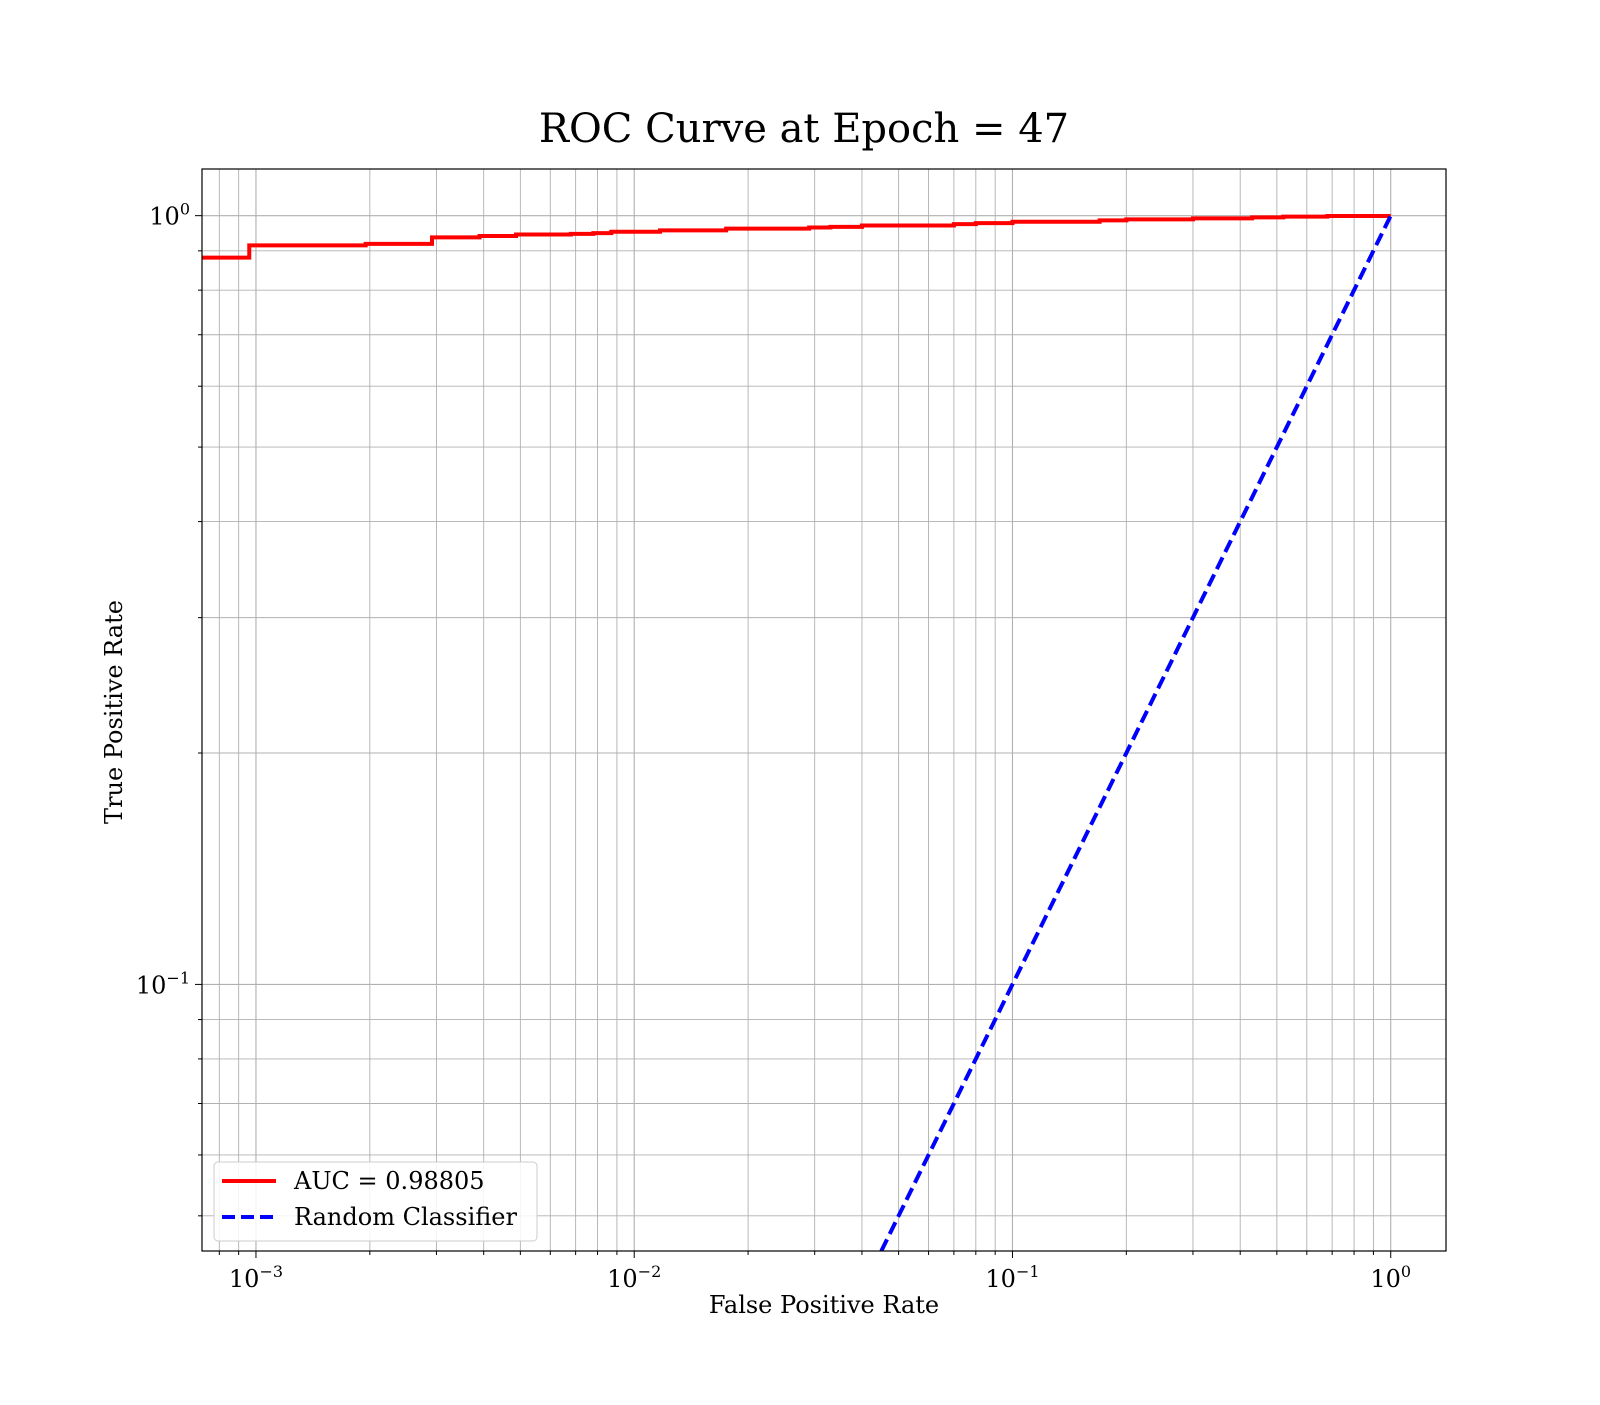 This screenshot has height=1405, width=1600. I want to click on legend-label-random: Random Classifier, so click(405, 1217).